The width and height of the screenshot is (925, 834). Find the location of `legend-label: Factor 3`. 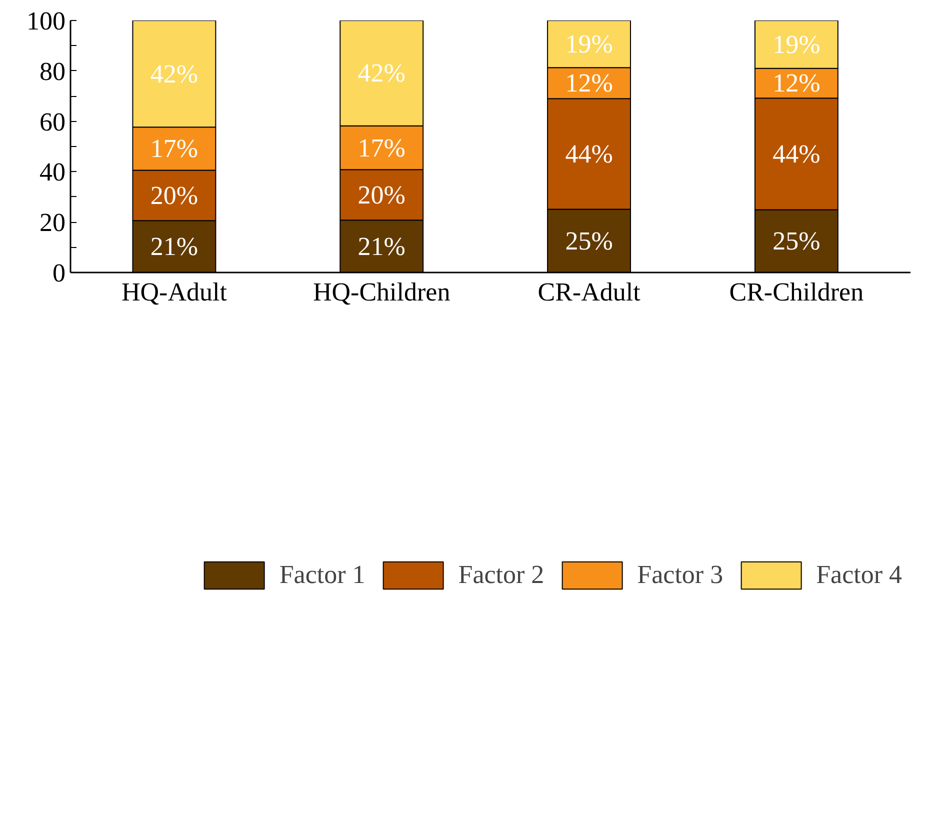

legend-label: Factor 3 is located at coordinates (680, 575).